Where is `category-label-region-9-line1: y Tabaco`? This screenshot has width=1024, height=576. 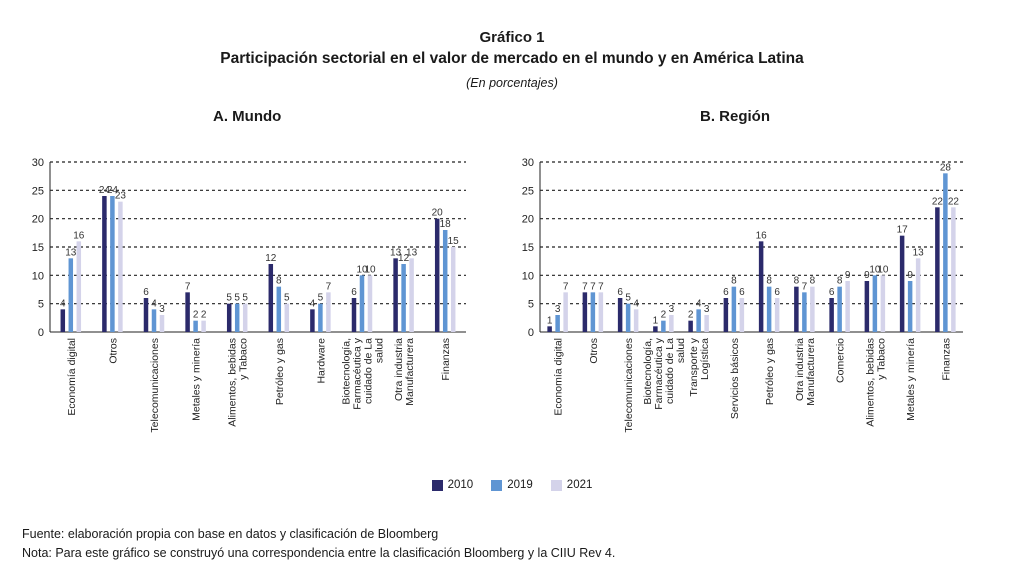 category-label-region-9-line1: y Tabaco is located at coordinates (881, 359).